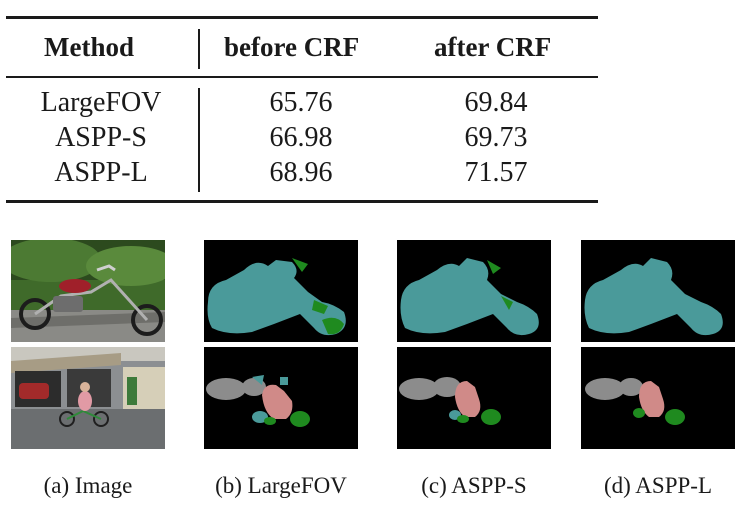 This screenshot has width=745, height=511. I want to click on segmentation-aspp-l-bicycle, so click(658, 398).